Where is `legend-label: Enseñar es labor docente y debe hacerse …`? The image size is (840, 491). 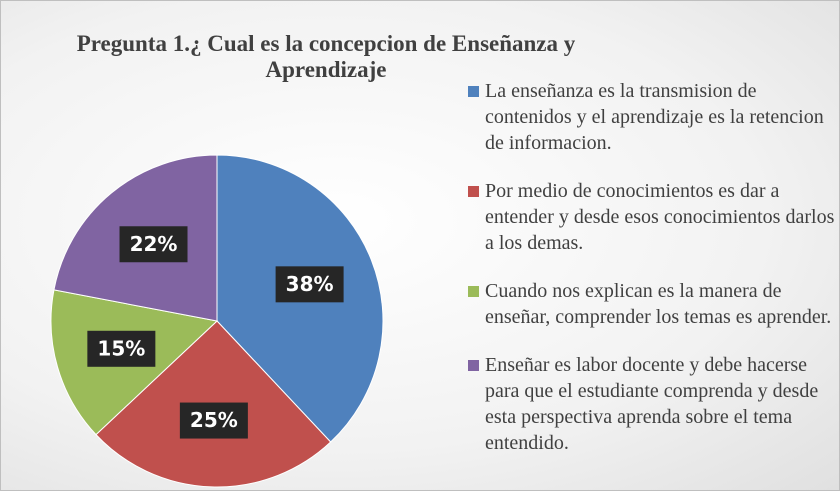 legend-label: Enseñar es labor docente y debe hacerse … is located at coordinates (652, 404).